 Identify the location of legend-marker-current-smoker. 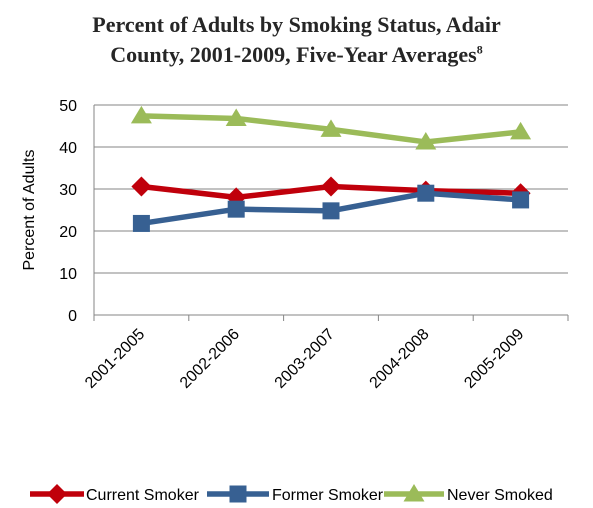
(57, 494).